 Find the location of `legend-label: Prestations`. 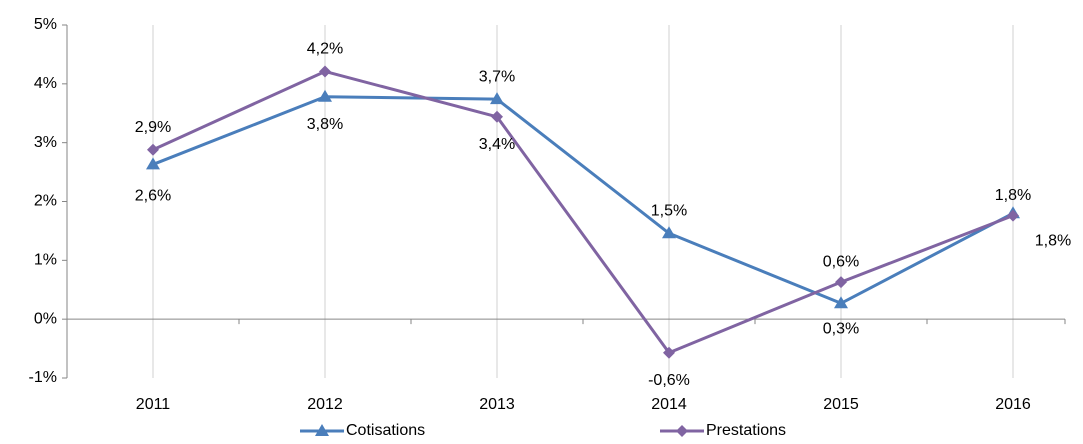

legend-label: Prestations is located at coordinates (746, 430).